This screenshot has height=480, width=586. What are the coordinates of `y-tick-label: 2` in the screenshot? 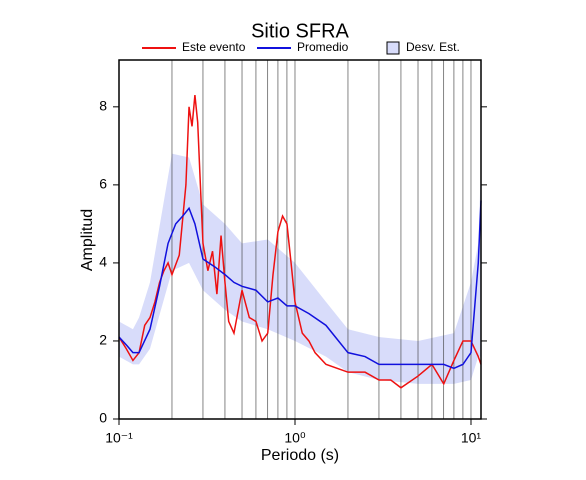 It's located at (103, 340).